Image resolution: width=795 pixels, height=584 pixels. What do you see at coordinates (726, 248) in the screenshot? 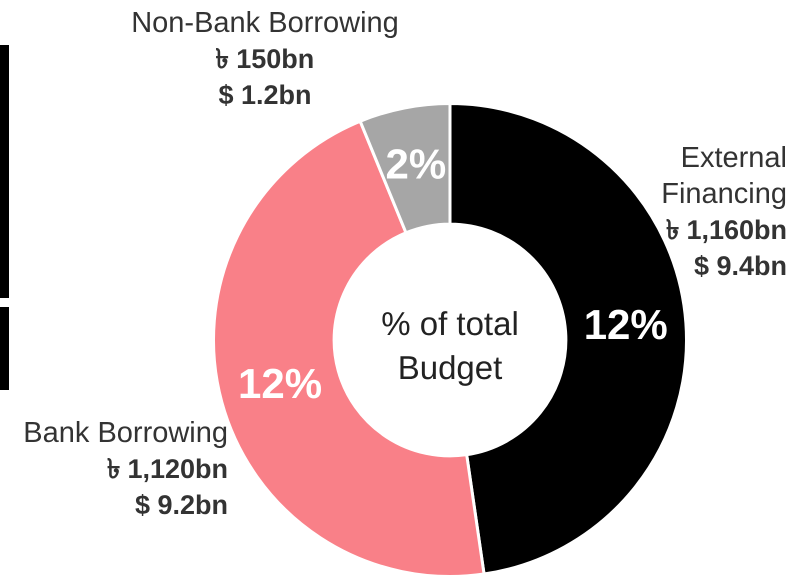
I see `text: ৳ 1,160bn $ 9.4bn` at bounding box center [726, 248].